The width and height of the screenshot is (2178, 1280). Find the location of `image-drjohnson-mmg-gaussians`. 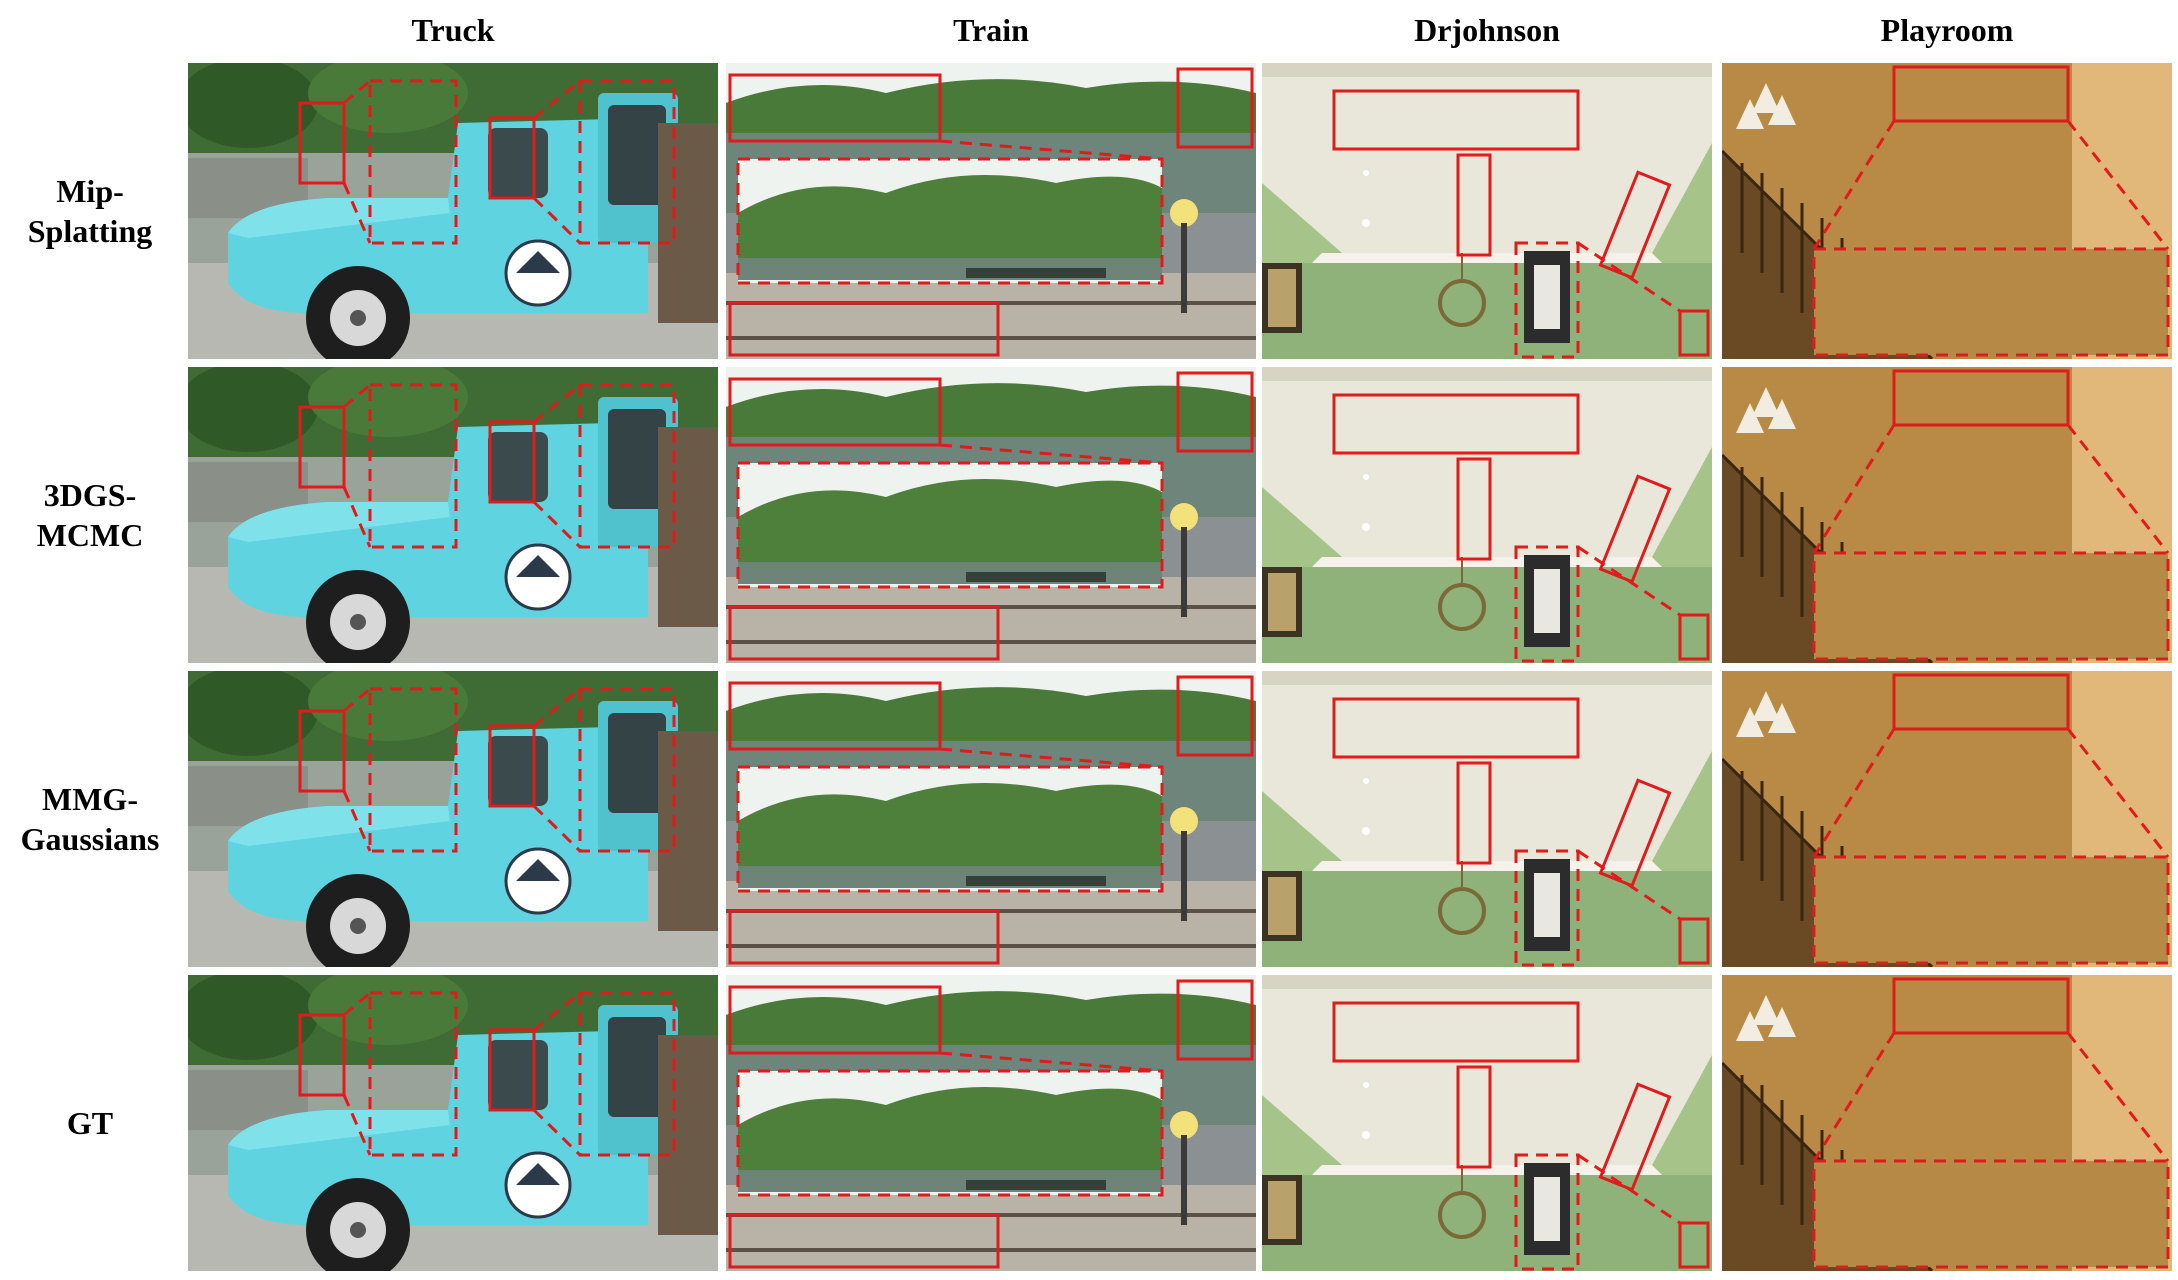

image-drjohnson-mmg-gaussians is located at coordinates (1487, 819).